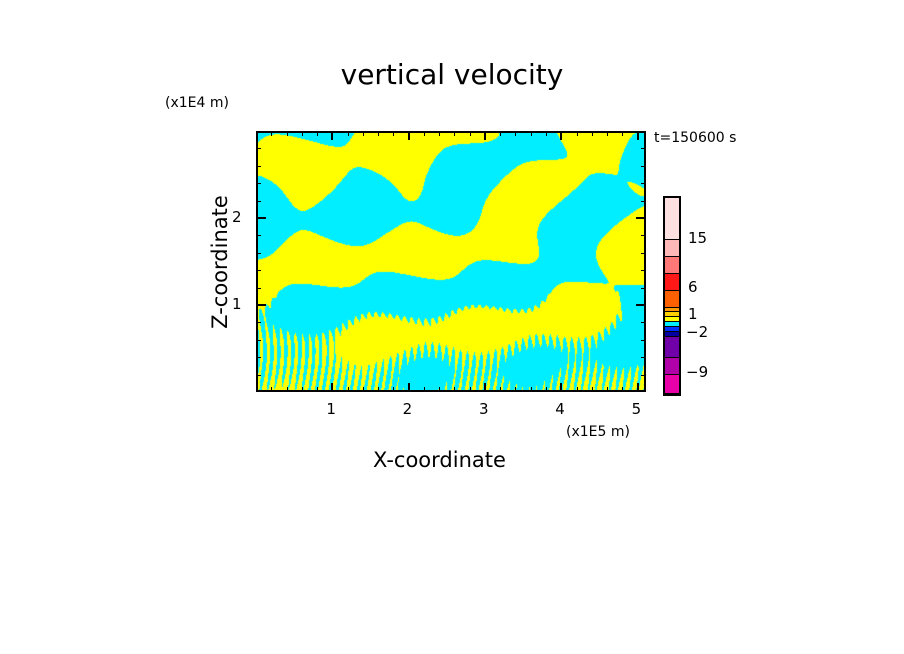 The width and height of the screenshot is (904, 654). Describe the element at coordinates (407, 409) in the screenshot. I see `x-tick-label: 2` at that location.